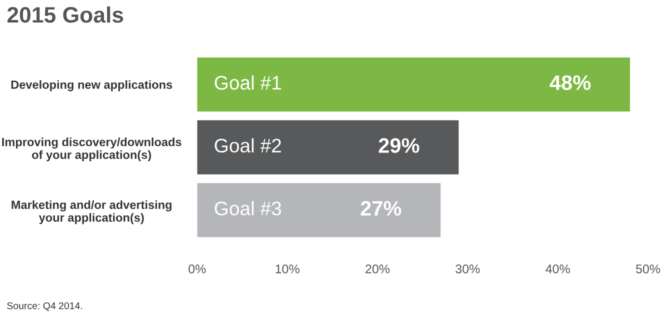  I want to click on data-label: 29%, so click(399, 145).